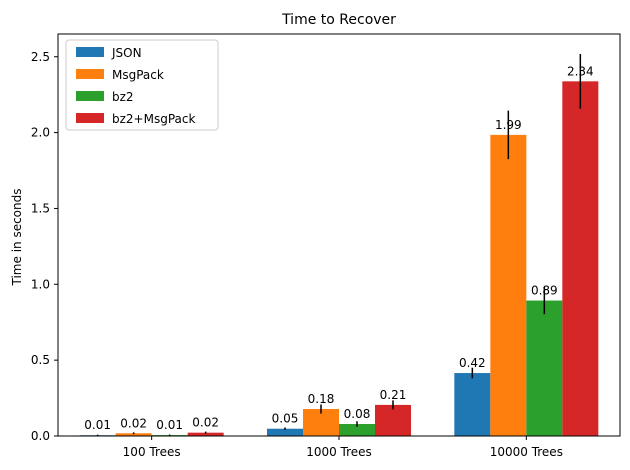  I want to click on x-tick-label: 1000 Trees, so click(339, 452).